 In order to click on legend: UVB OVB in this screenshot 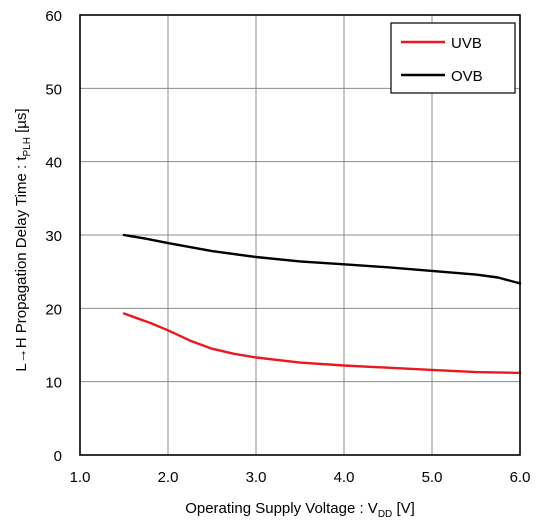, I will do `click(453, 58)`.